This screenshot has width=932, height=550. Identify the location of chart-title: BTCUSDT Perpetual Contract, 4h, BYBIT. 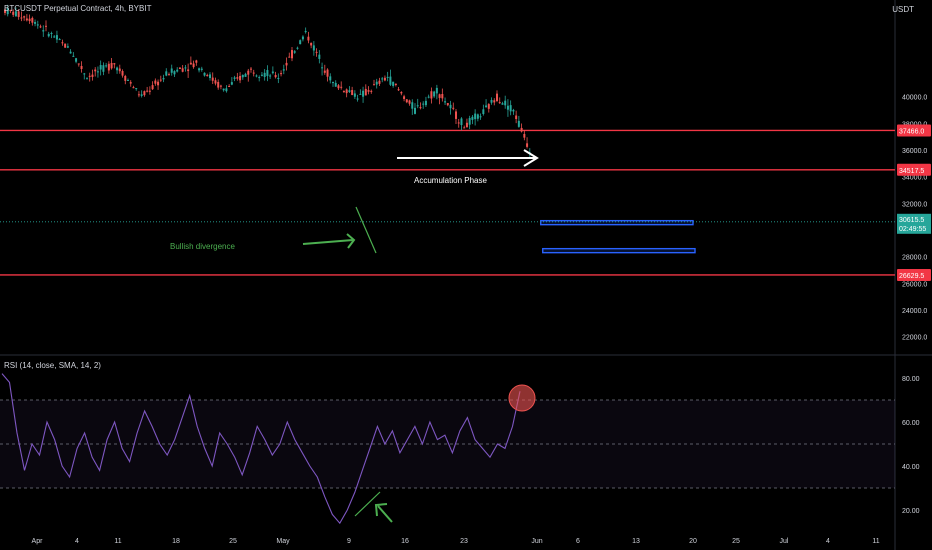
(78, 8).